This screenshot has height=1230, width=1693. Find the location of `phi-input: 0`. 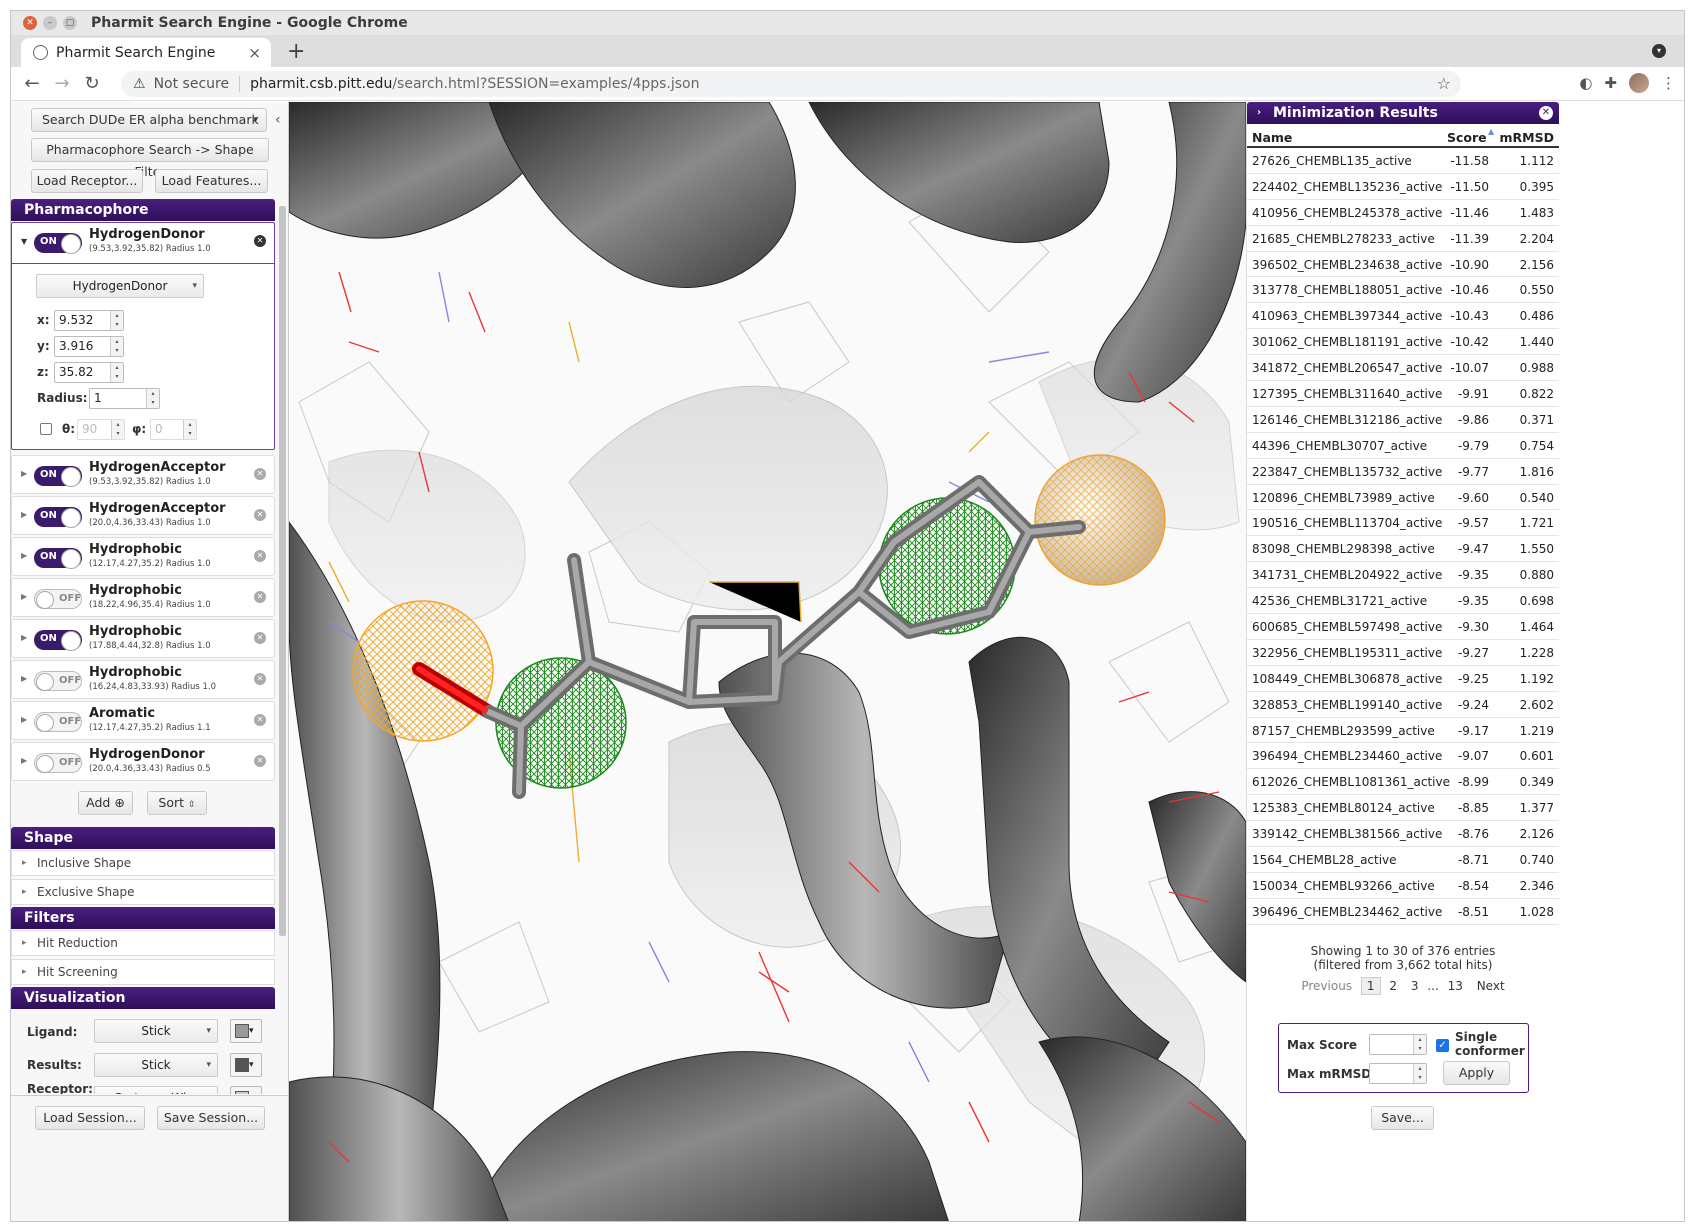

phi-input: 0 is located at coordinates (173, 429).